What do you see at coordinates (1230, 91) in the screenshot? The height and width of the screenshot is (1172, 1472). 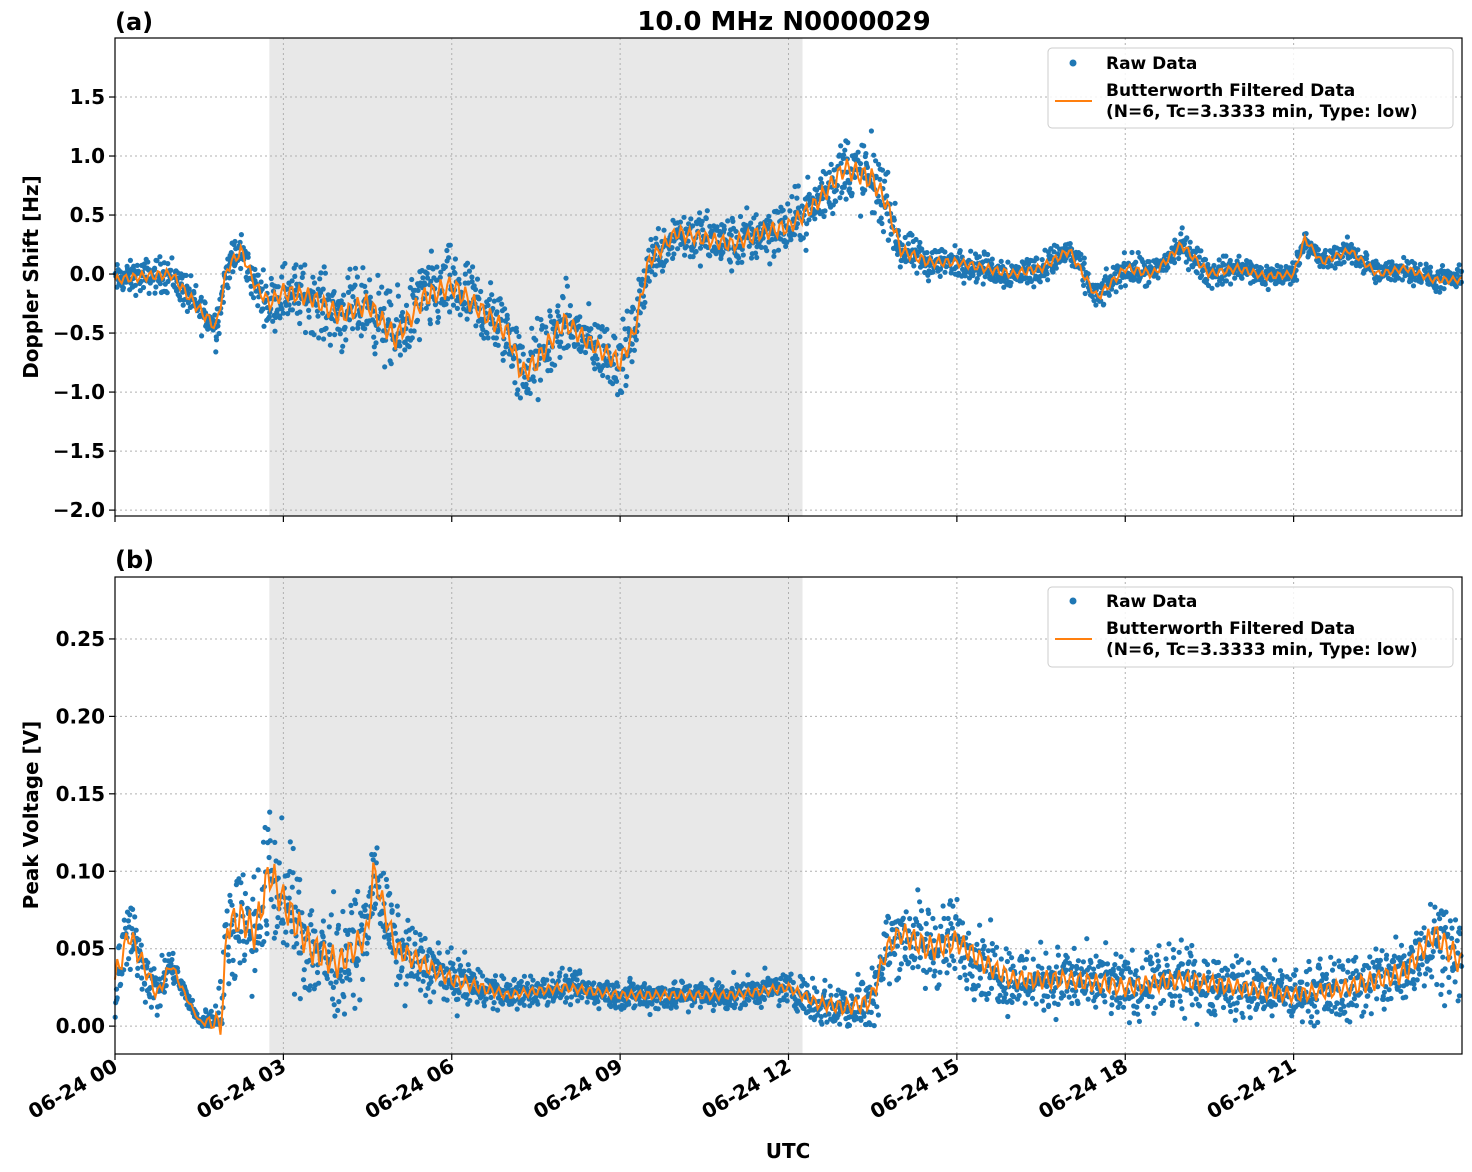 I see `panel-a-legend-filtered-1: Butterworth Filtered Data` at bounding box center [1230, 91].